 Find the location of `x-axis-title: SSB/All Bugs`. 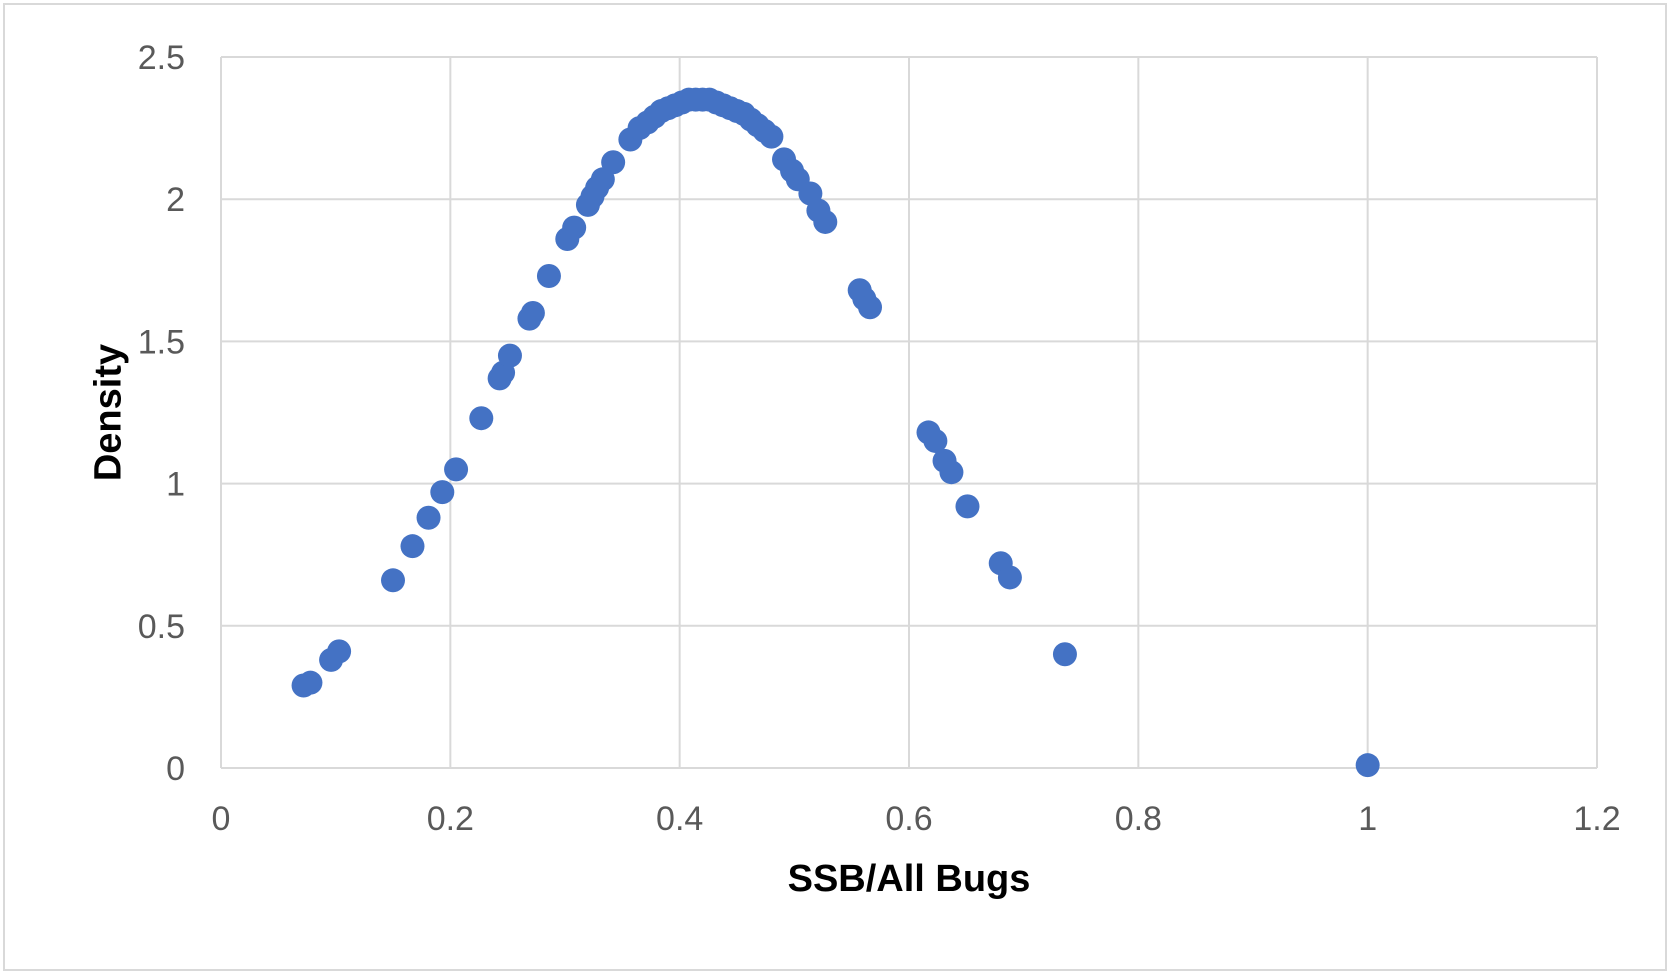

x-axis-title: SSB/All Bugs is located at coordinates (909, 879).